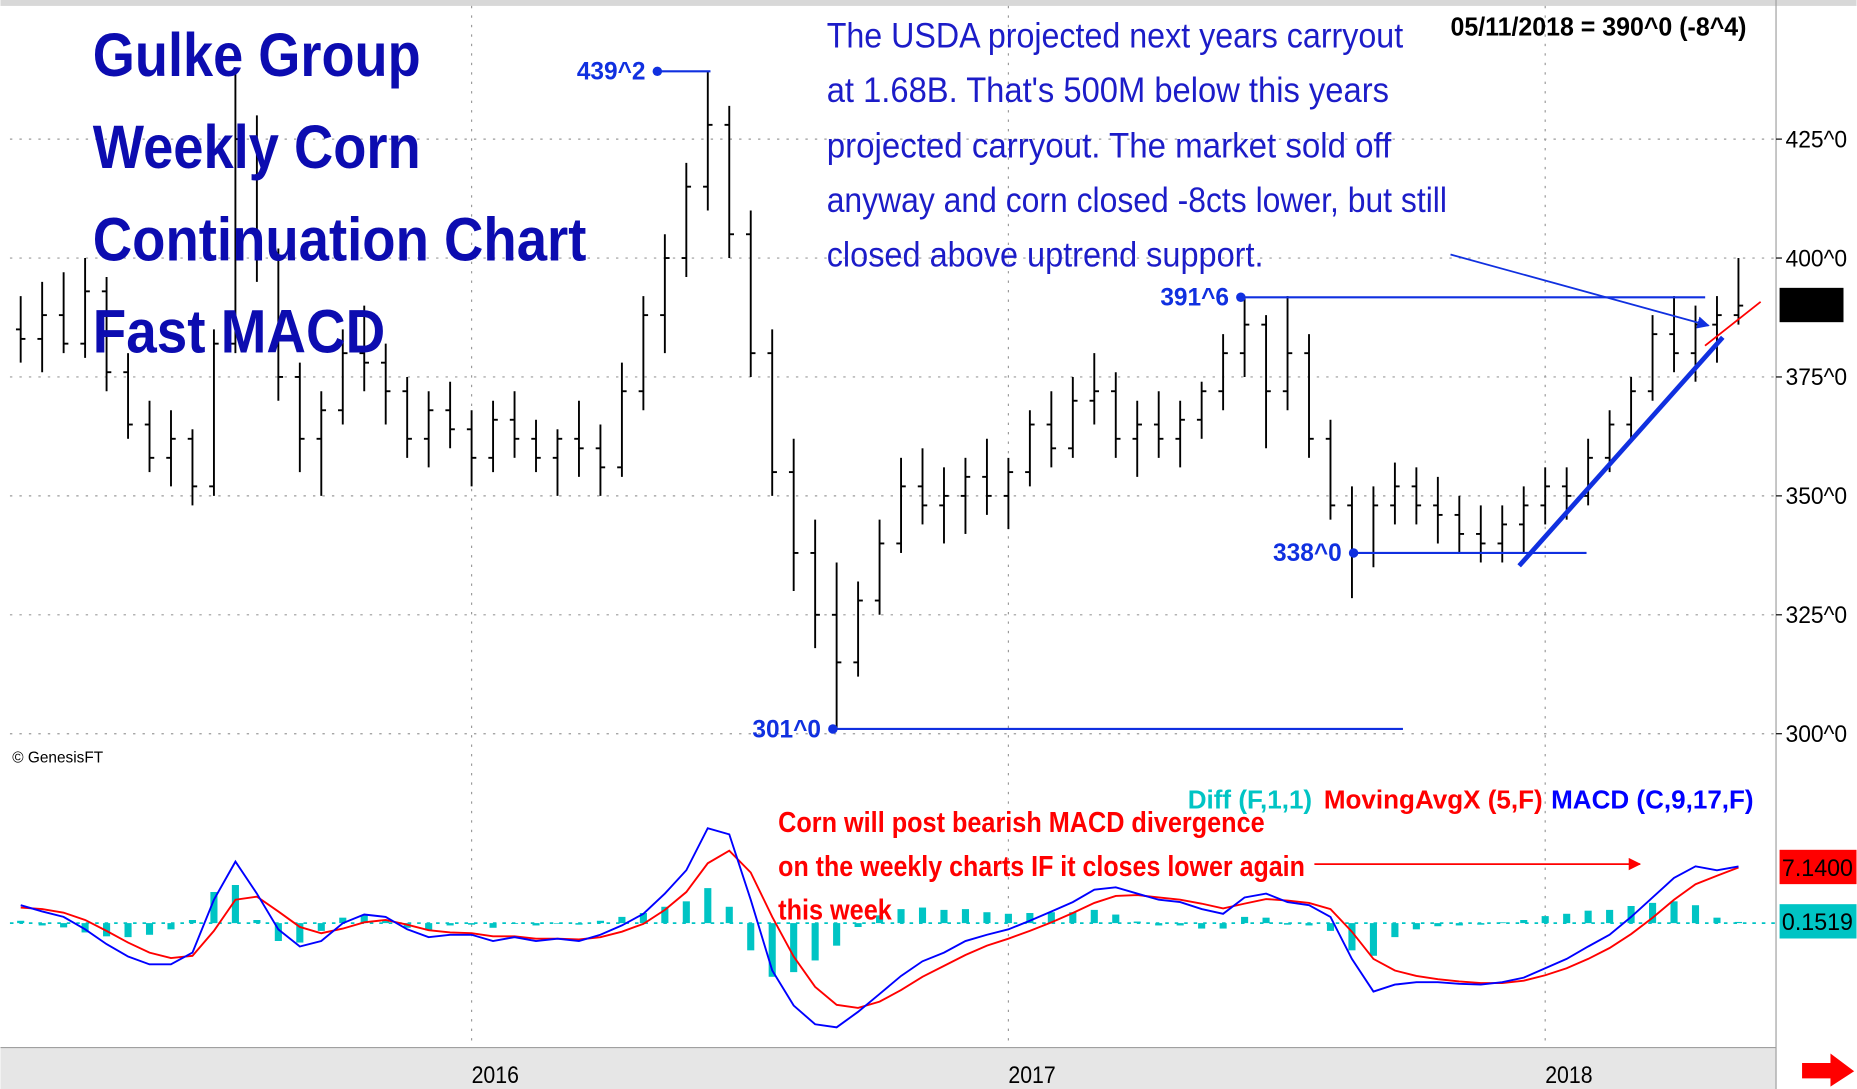 This screenshot has width=1857, height=1089. What do you see at coordinates (1031, 1076) in the screenshot?
I see `x-tick-label: 2017` at bounding box center [1031, 1076].